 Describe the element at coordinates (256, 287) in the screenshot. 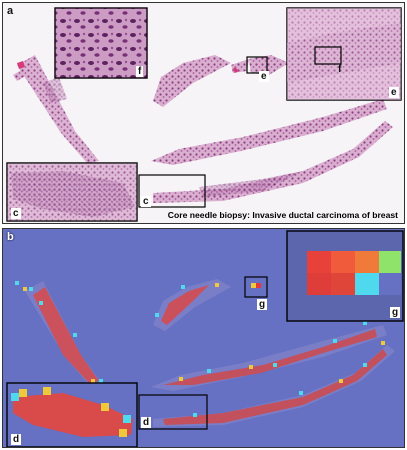

I see `region-g-box` at that location.